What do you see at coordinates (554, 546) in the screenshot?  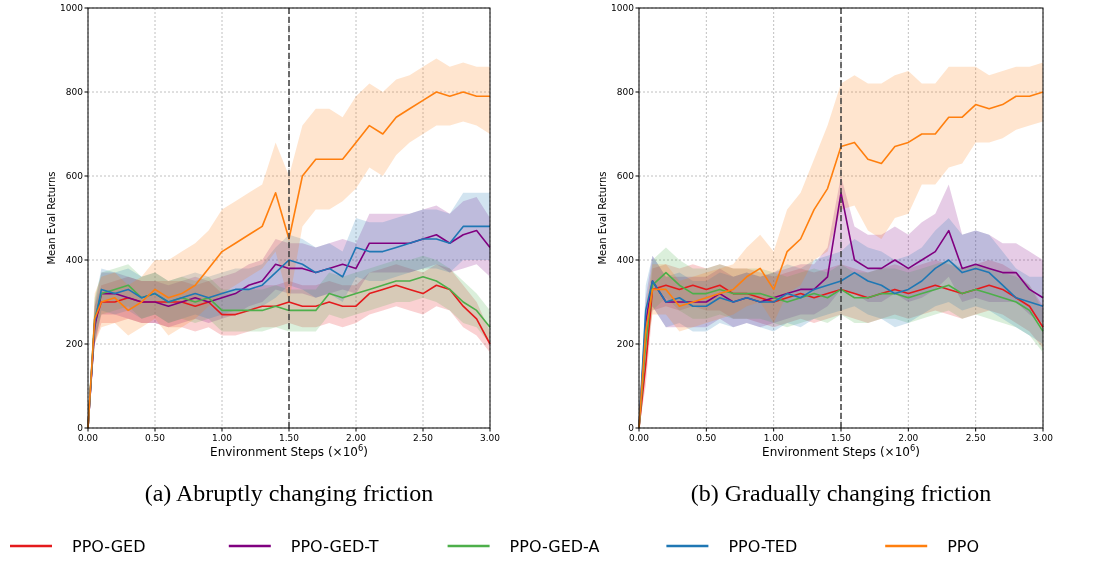 I see `legend-label: PPO-GED-A` at bounding box center [554, 546].